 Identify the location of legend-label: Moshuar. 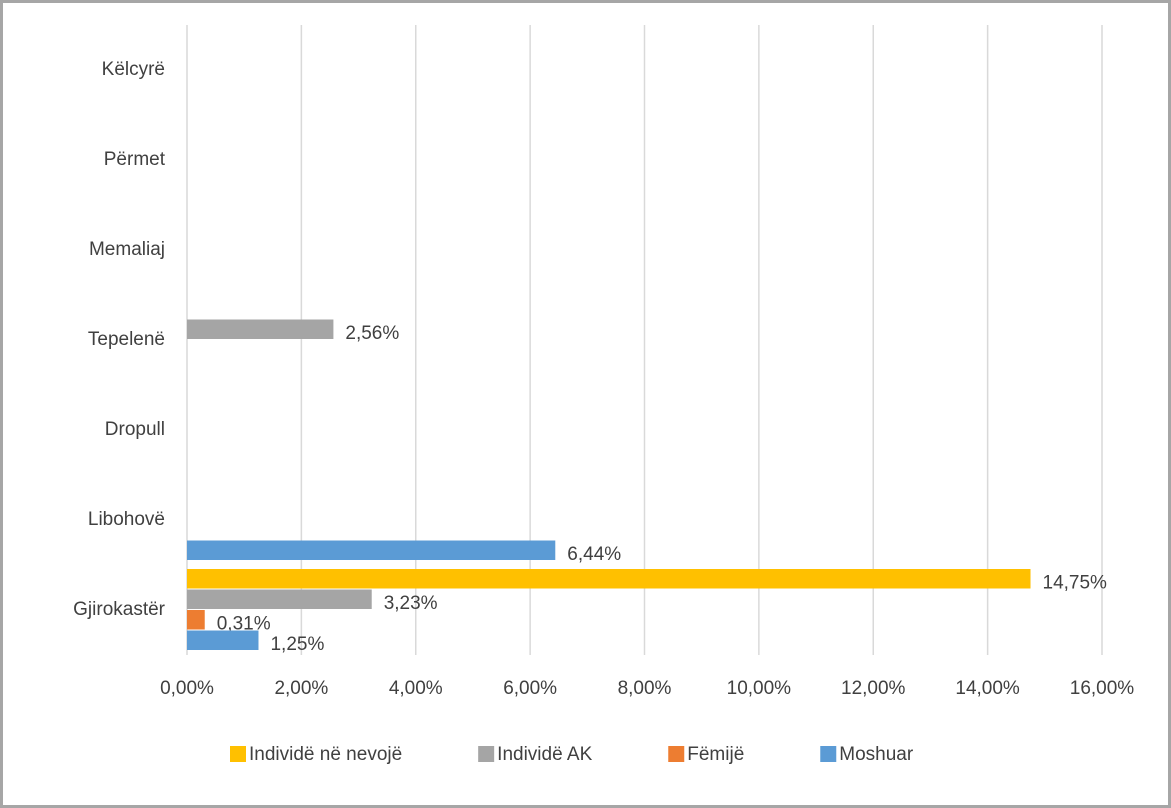
(876, 754).